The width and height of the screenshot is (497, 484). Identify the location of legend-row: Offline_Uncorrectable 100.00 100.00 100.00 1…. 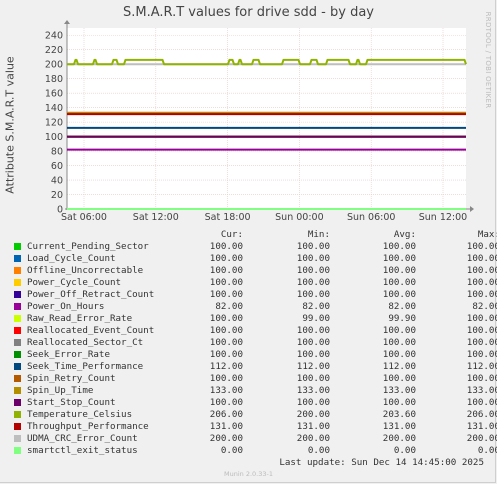
(255, 271).